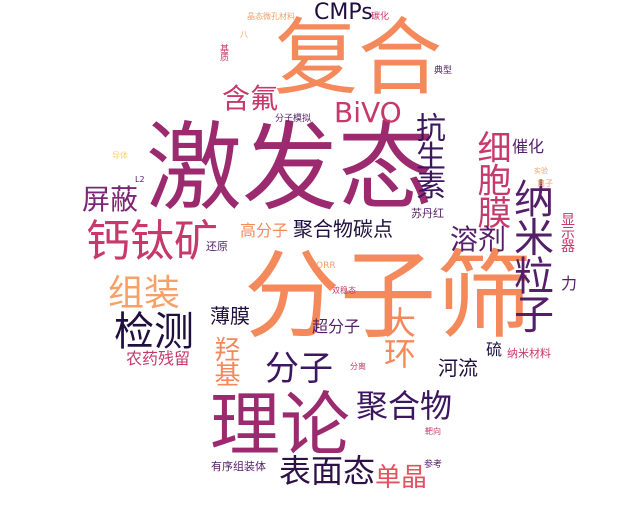  What do you see at coordinates (478, 239) in the screenshot?
I see `word-solvent: 溶剂` at bounding box center [478, 239].